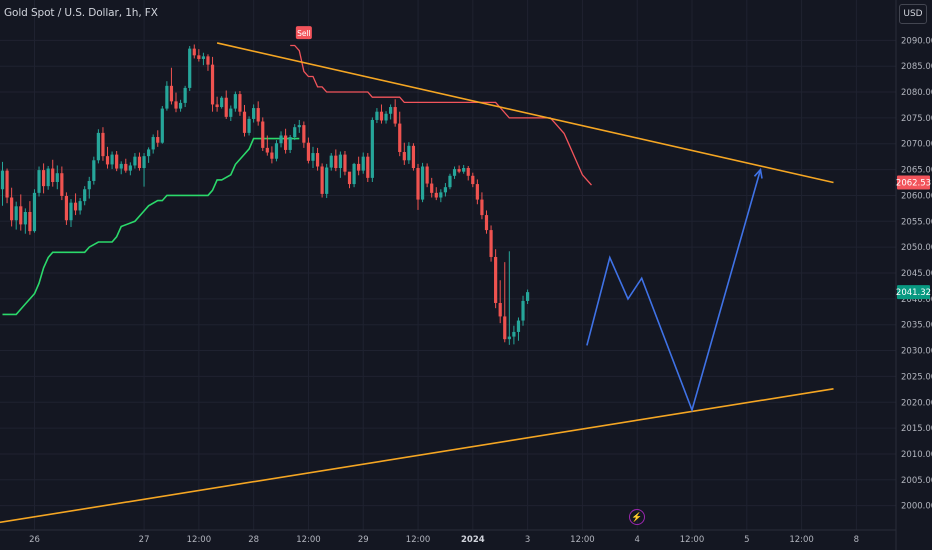  Describe the element at coordinates (308, 540) in the screenshot. I see `x-tick-label: 12:00` at that location.